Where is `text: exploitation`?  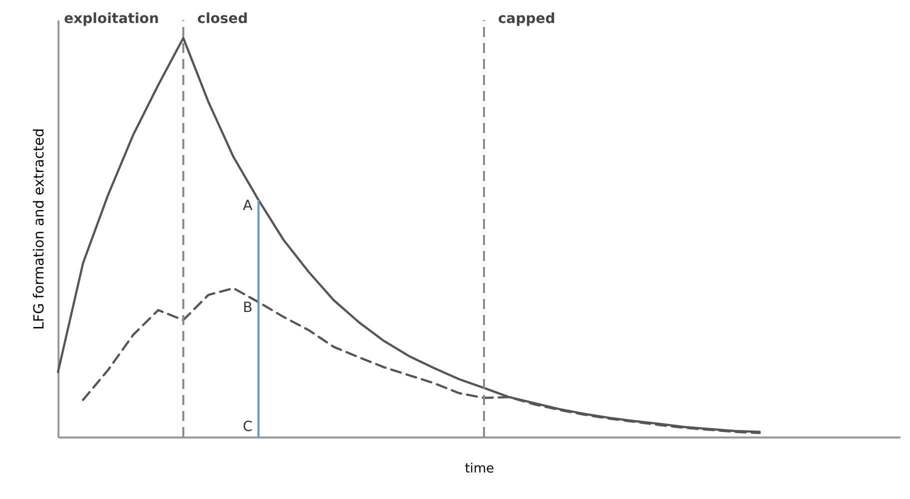 text: exploitation is located at coordinates (111, 19).